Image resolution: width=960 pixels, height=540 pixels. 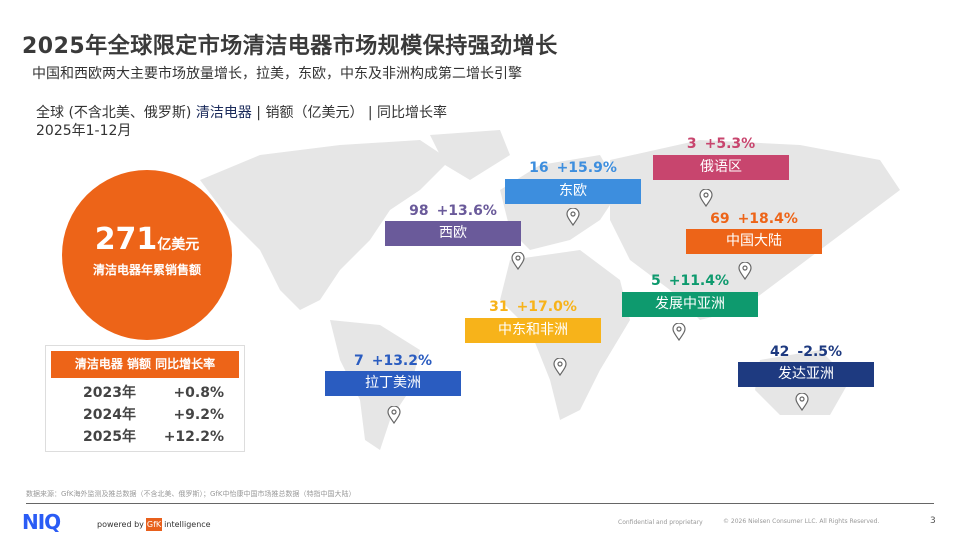 What do you see at coordinates (720, 219) in the screenshot?
I see `region-value: 69` at bounding box center [720, 219].